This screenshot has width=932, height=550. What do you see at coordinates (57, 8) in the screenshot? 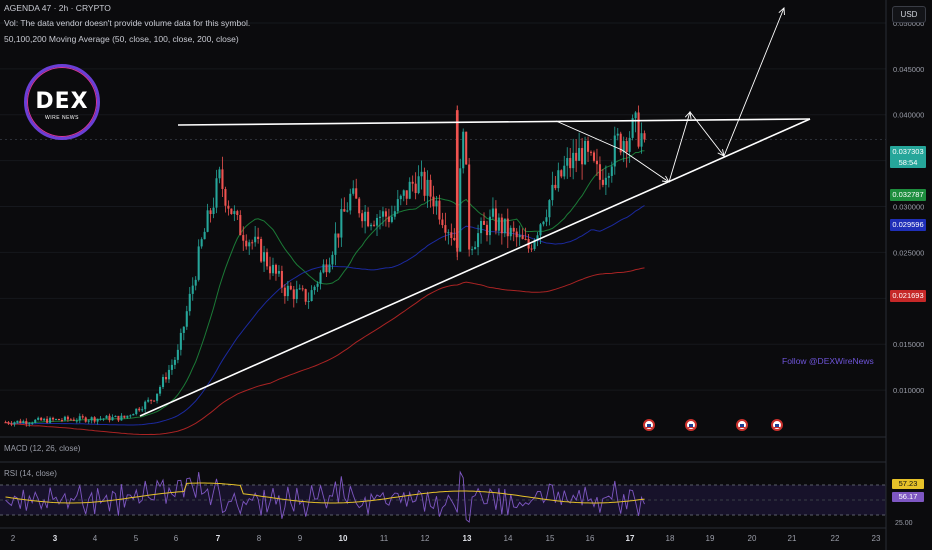
I see `symbol-title: AGENDA 47 · 2h · CRYPTO` at bounding box center [57, 8].